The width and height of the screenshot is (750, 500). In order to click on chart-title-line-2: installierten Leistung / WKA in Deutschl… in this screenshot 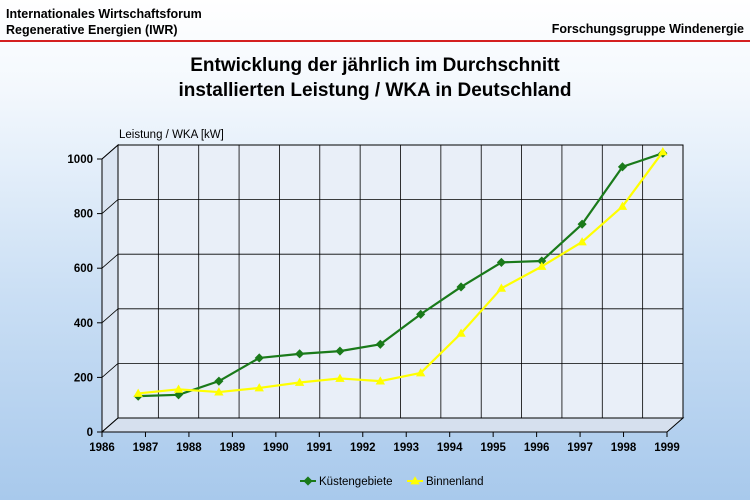, I will do `click(375, 90)`.